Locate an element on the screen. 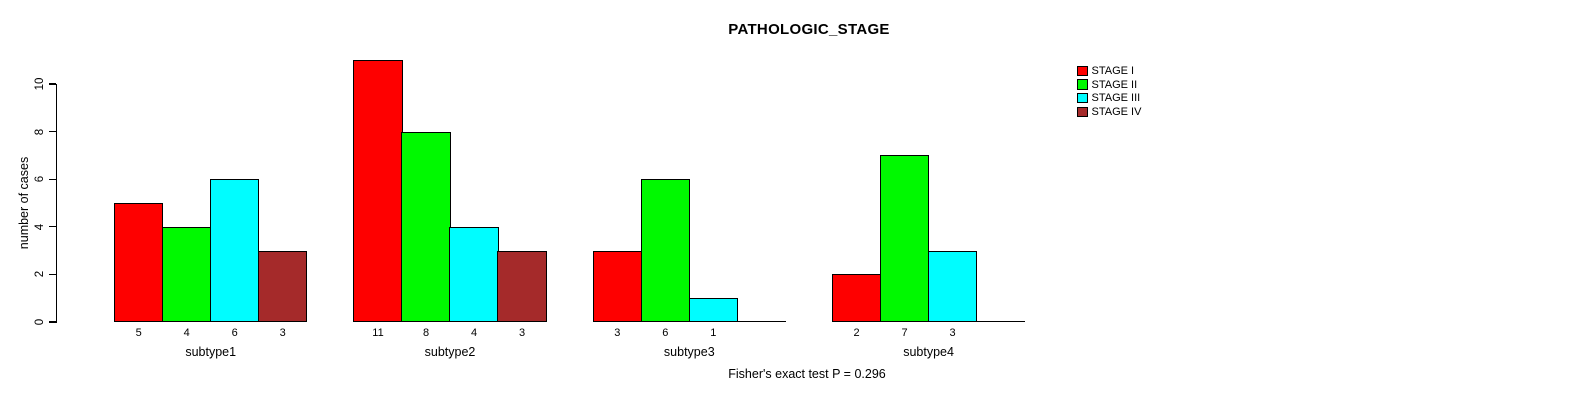 This screenshot has width=1590, height=400. bar-subtype3-stage-ii is located at coordinates (665, 250).